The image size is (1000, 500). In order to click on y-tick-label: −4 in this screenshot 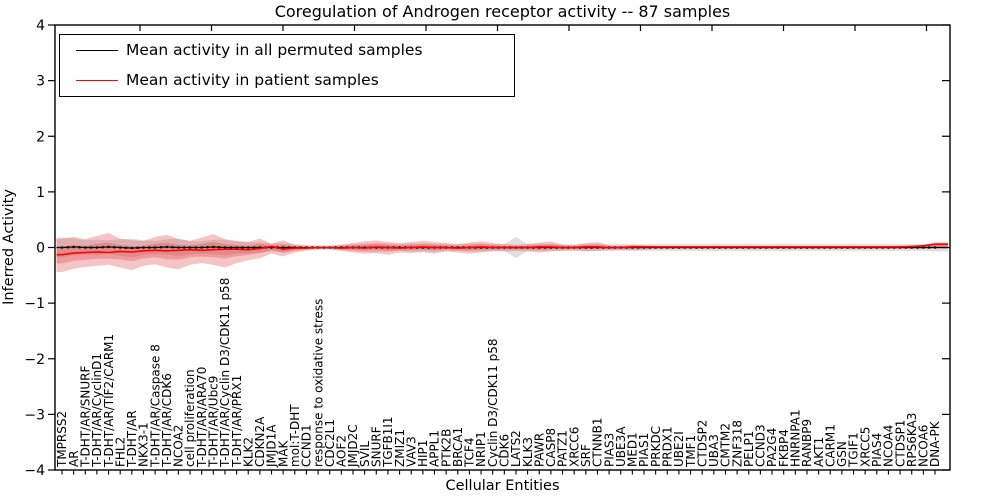, I will do `click(34, 471)`.